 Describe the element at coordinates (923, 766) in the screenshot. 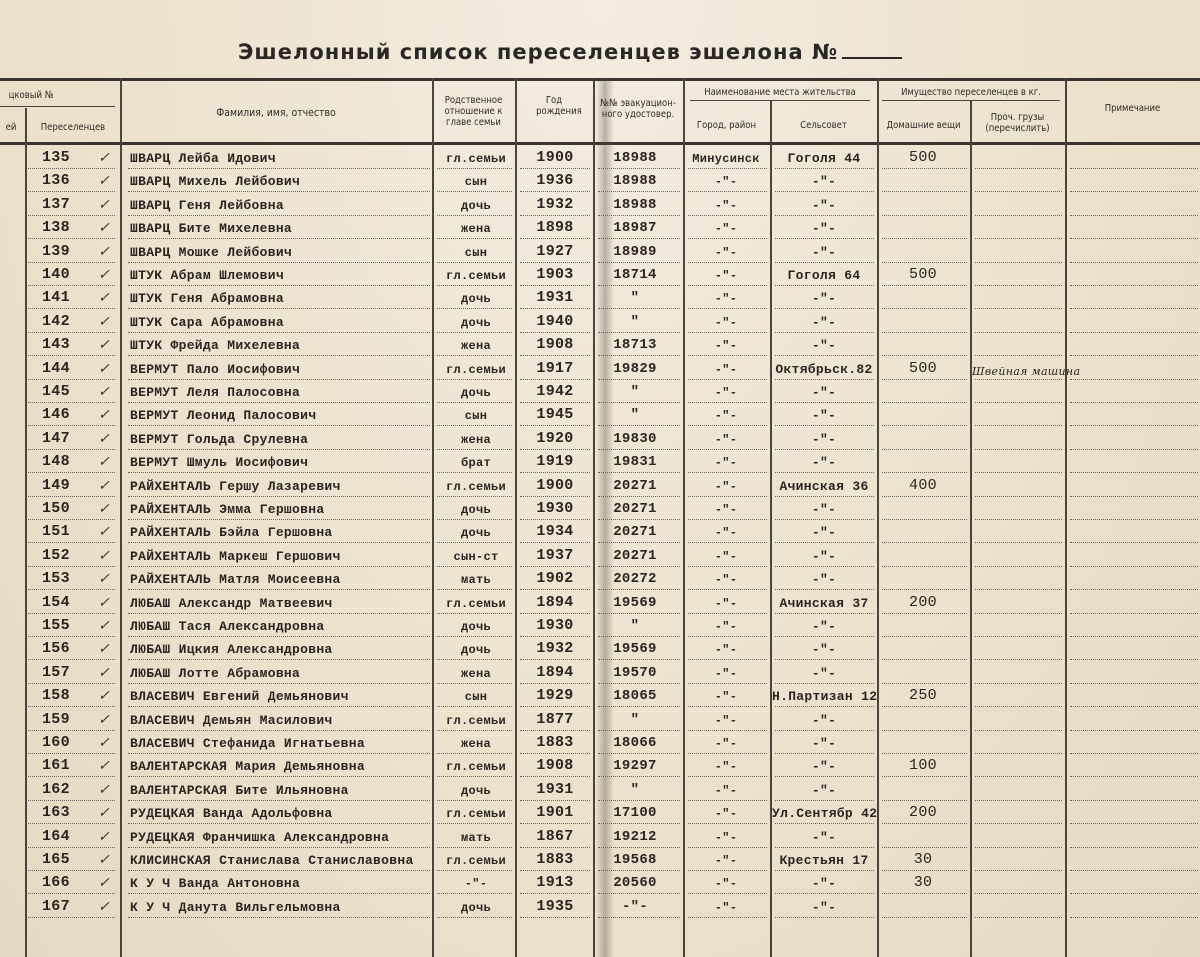

I see `cell-goods: 100` at that location.